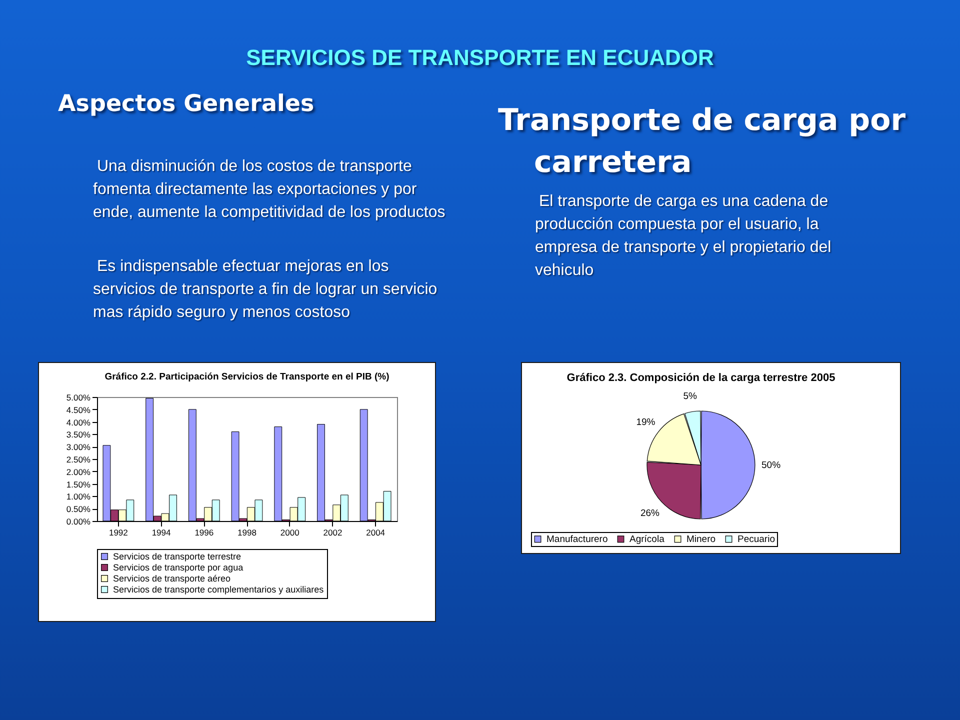 The height and width of the screenshot is (720, 960). I want to click on x-tick-label: 1994, so click(162, 533).